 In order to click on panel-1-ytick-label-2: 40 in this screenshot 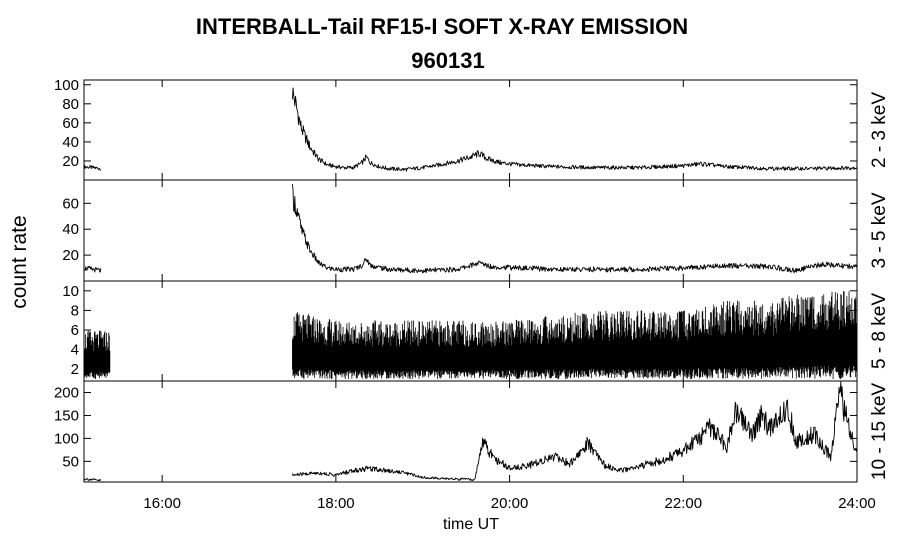, I will do `click(70, 142)`.